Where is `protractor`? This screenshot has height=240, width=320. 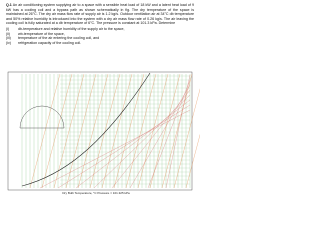 protractor is located at coordinates (42, 117).